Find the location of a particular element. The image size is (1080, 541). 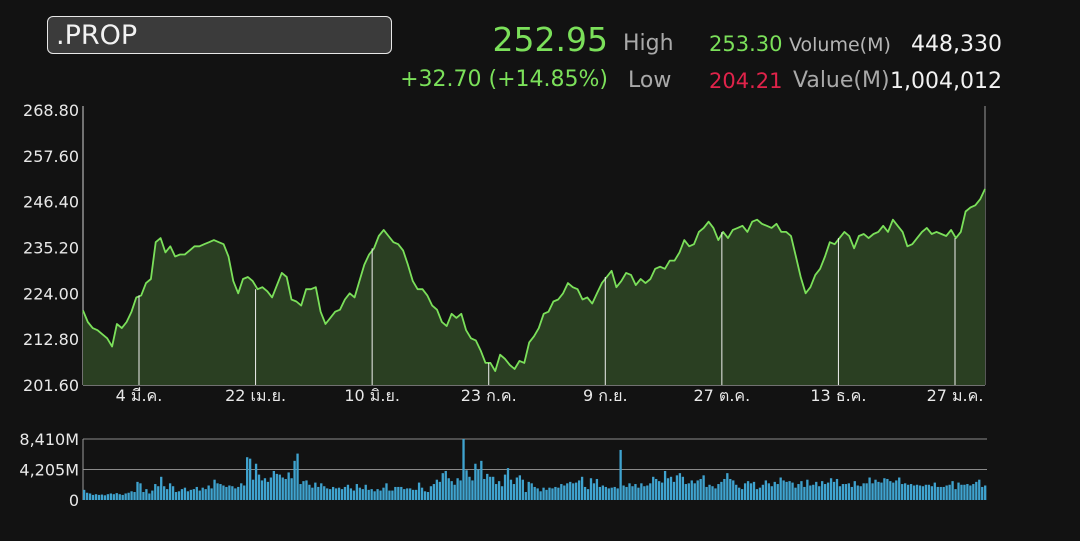

price-y-tick-label: 224.00 is located at coordinates (51, 293).